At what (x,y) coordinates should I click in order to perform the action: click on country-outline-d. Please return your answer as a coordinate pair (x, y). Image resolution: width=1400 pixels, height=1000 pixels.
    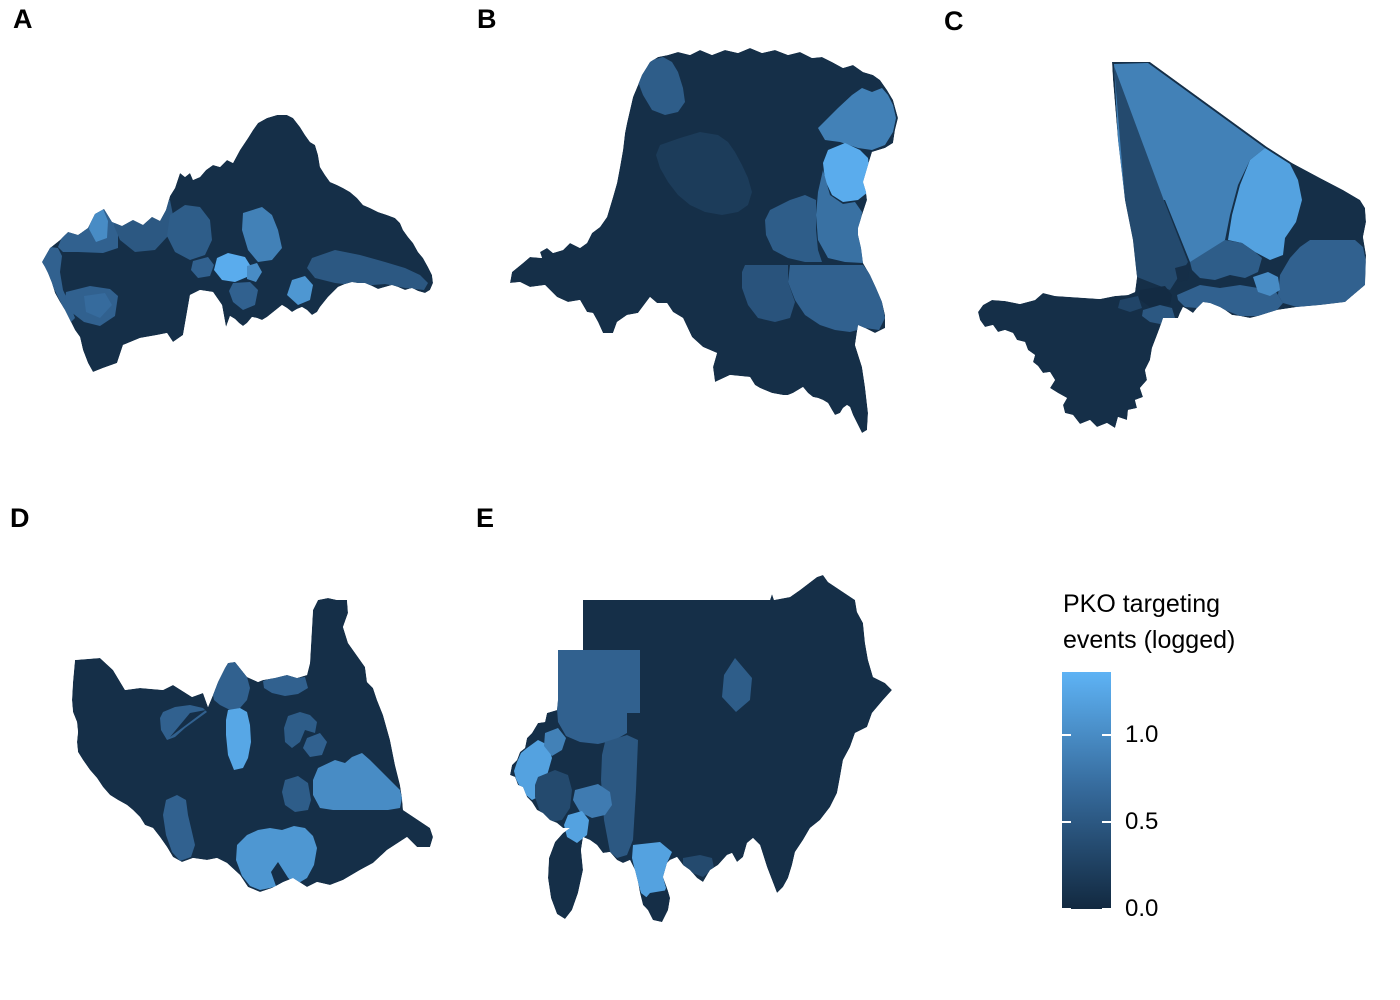
    Looking at the image, I should click on (252, 745).